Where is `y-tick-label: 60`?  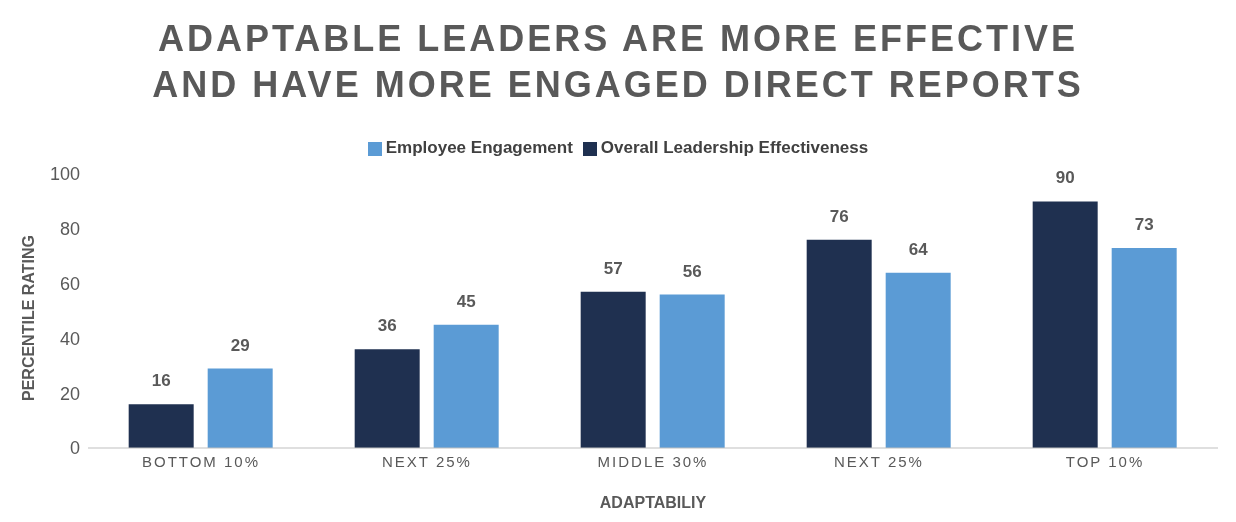 y-tick-label: 60 is located at coordinates (69, 283).